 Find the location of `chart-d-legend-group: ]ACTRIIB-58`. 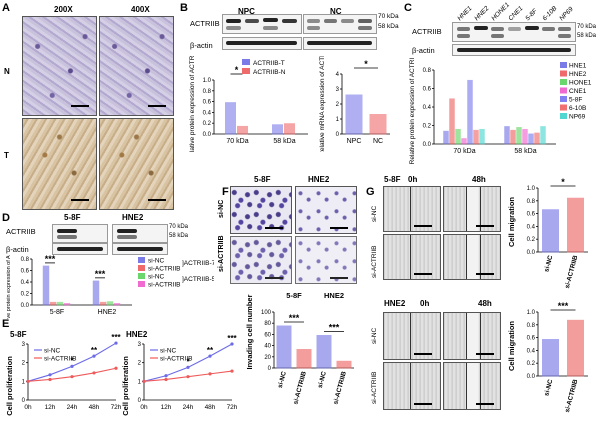

chart-d-legend-group: ]ACTRIIB-58 is located at coordinates (198, 279).